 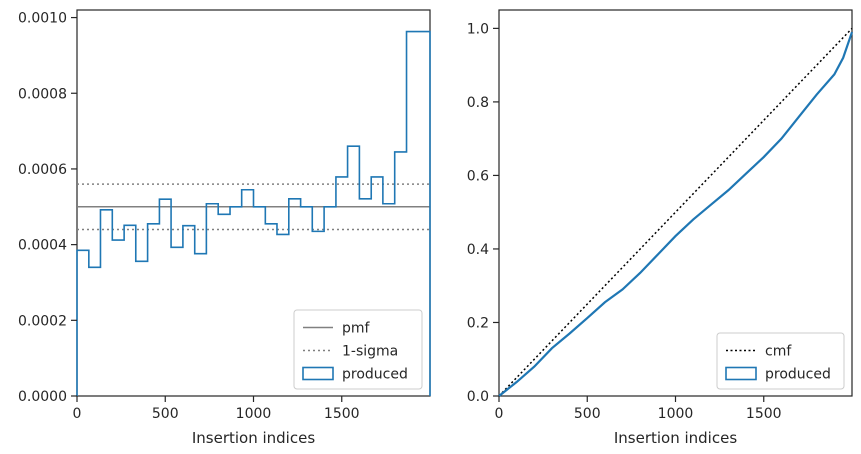 I want to click on left-legend-produced-swatch, so click(x=318, y=373).